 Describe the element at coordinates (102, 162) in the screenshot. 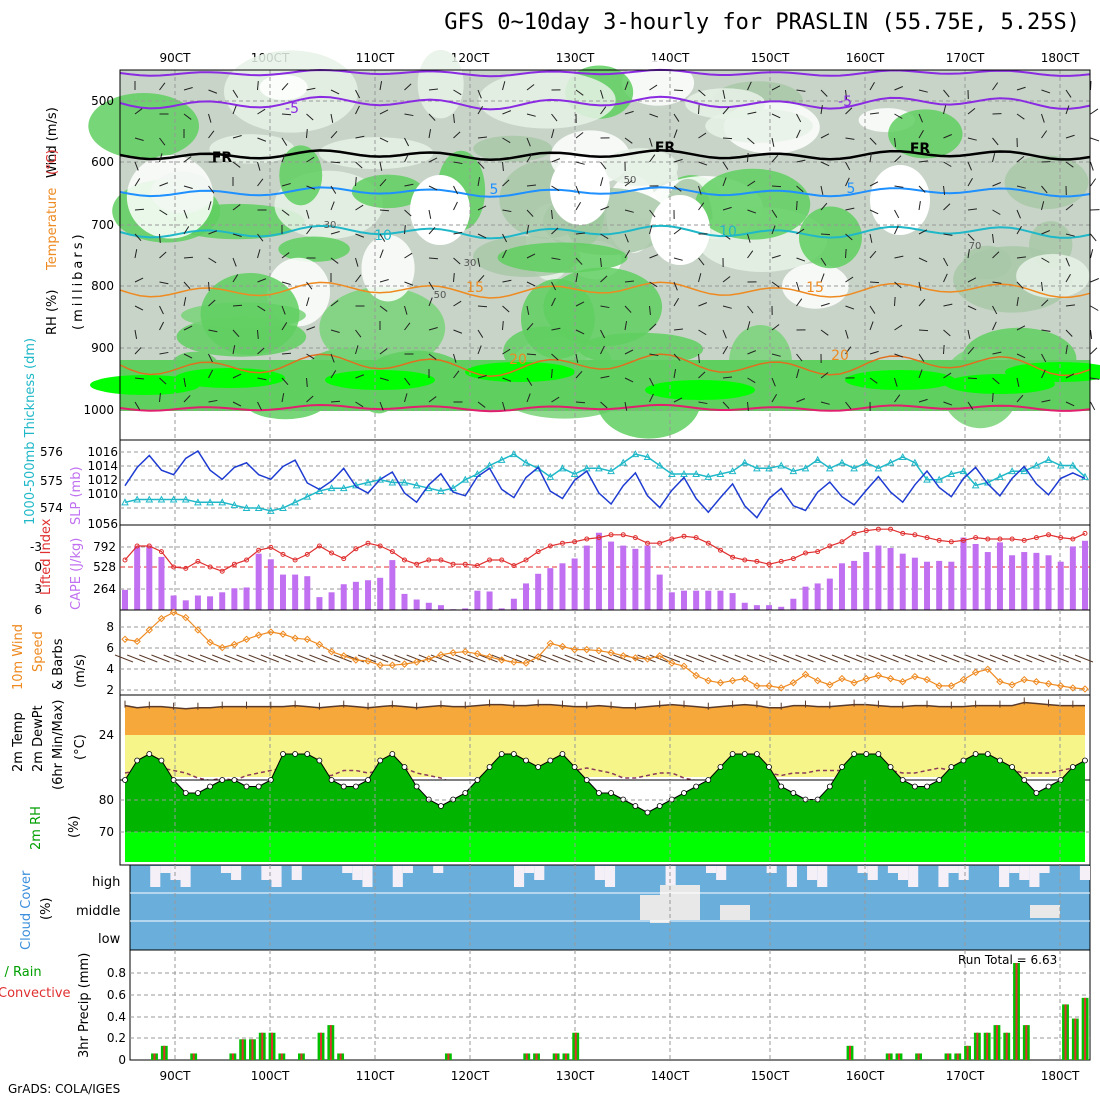

I see `pressure-tick-label: 600` at that location.